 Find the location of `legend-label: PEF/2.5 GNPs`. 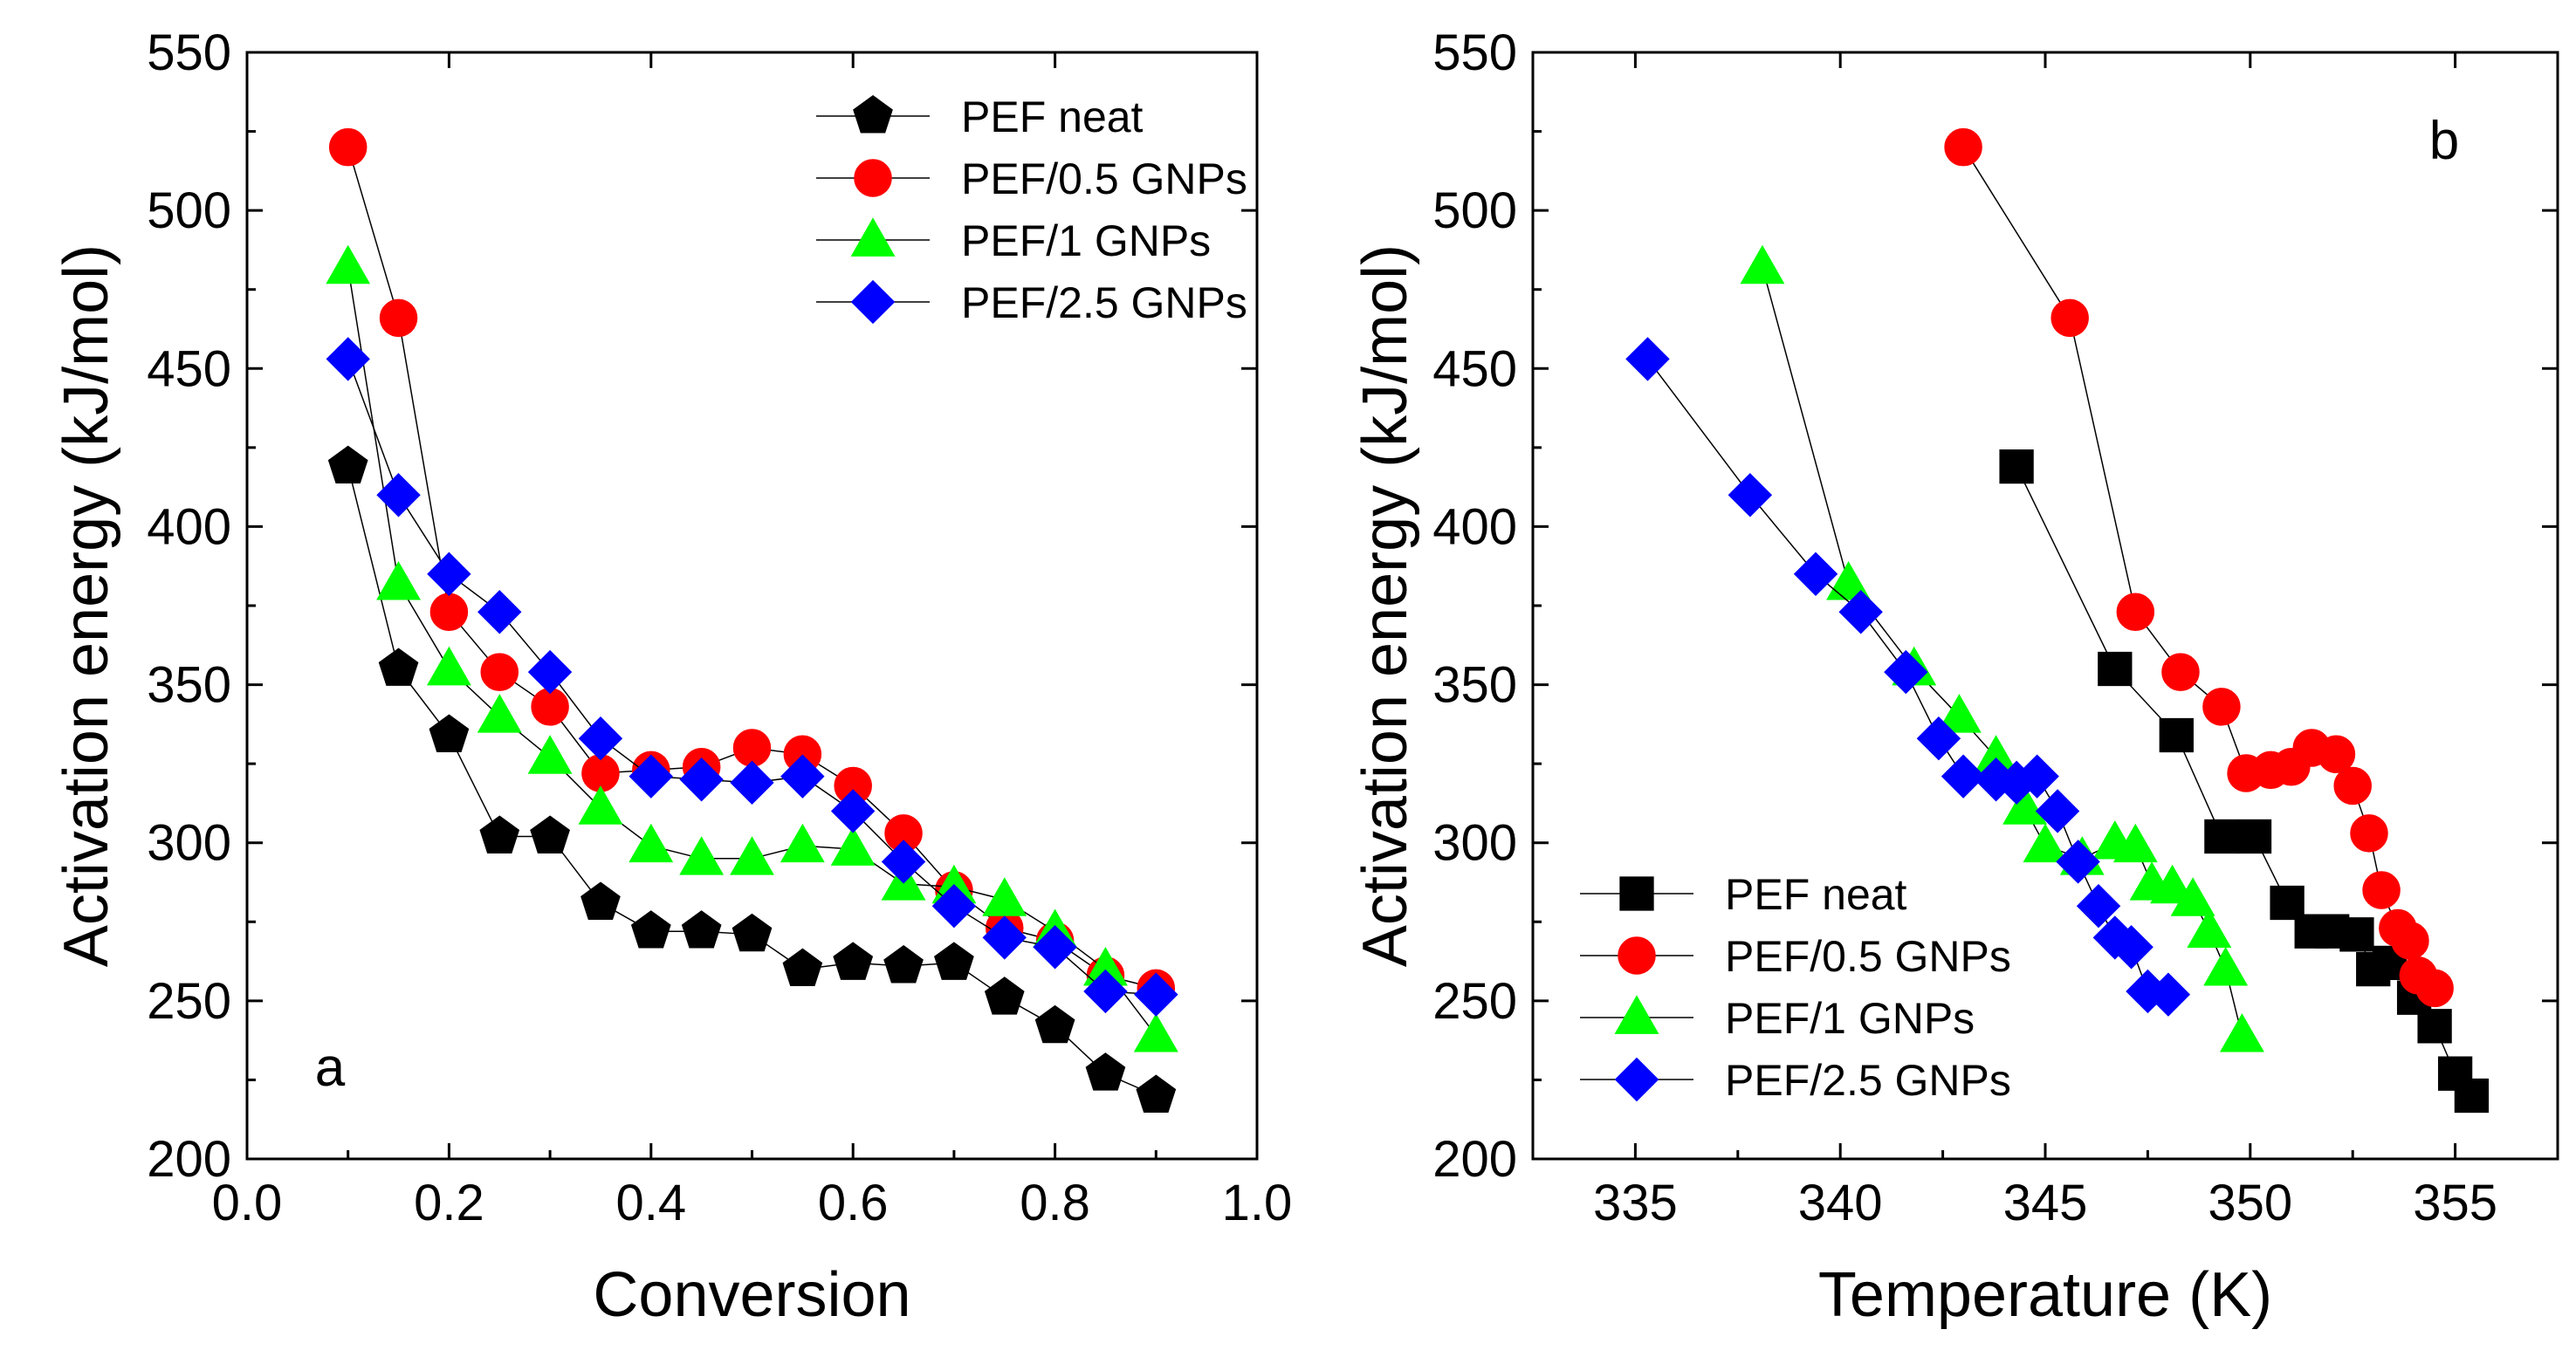

legend-label: PEF/2.5 GNPs is located at coordinates (1104, 303).